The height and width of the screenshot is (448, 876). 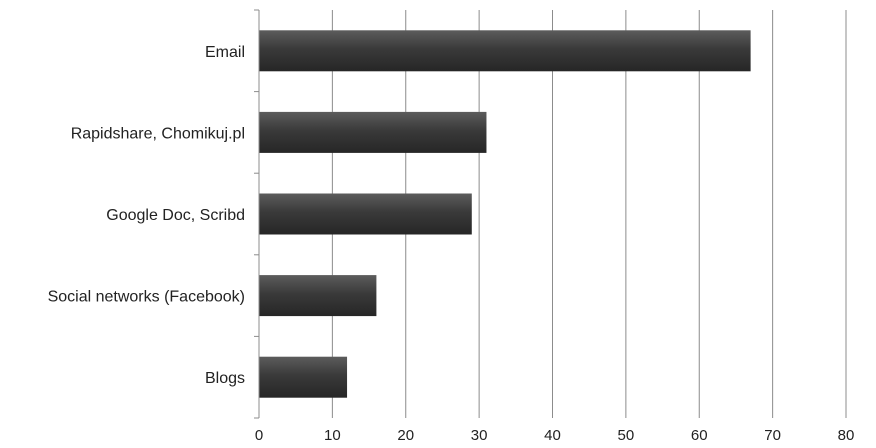 I want to click on x-tick-label-30: 30, so click(x=479, y=435).